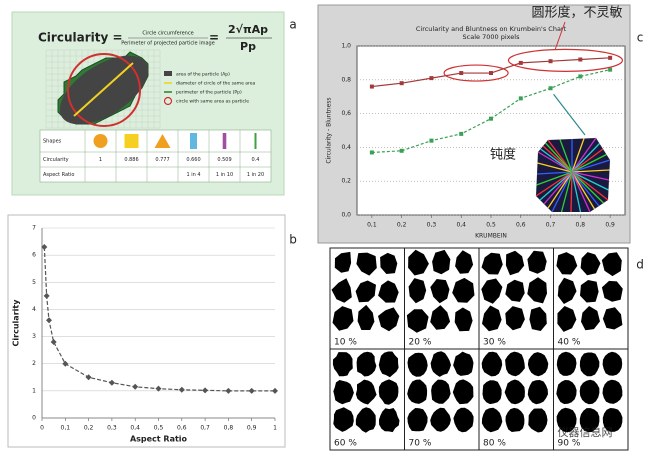  What do you see at coordinates (494, 343) in the screenshot?
I see `percent-label: 30 %` at bounding box center [494, 343].